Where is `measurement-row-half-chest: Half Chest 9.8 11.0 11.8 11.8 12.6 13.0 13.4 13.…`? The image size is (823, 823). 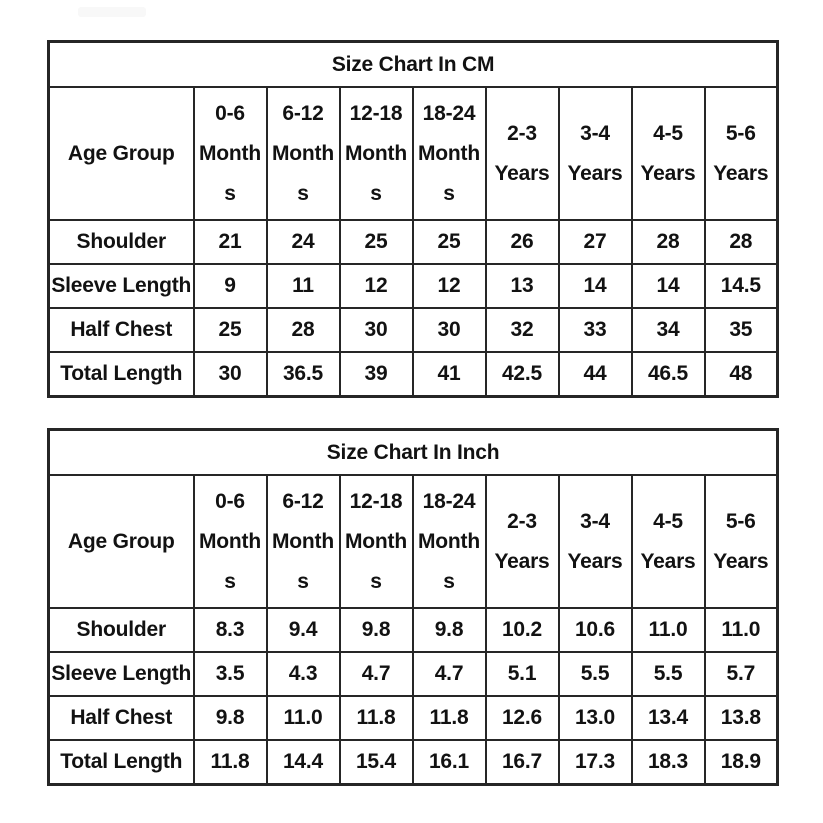 measurement-row-half-chest: Half Chest 9.8 11.0 11.8 11.8 12.6 13.0 13.4 13.… is located at coordinates (413, 718).